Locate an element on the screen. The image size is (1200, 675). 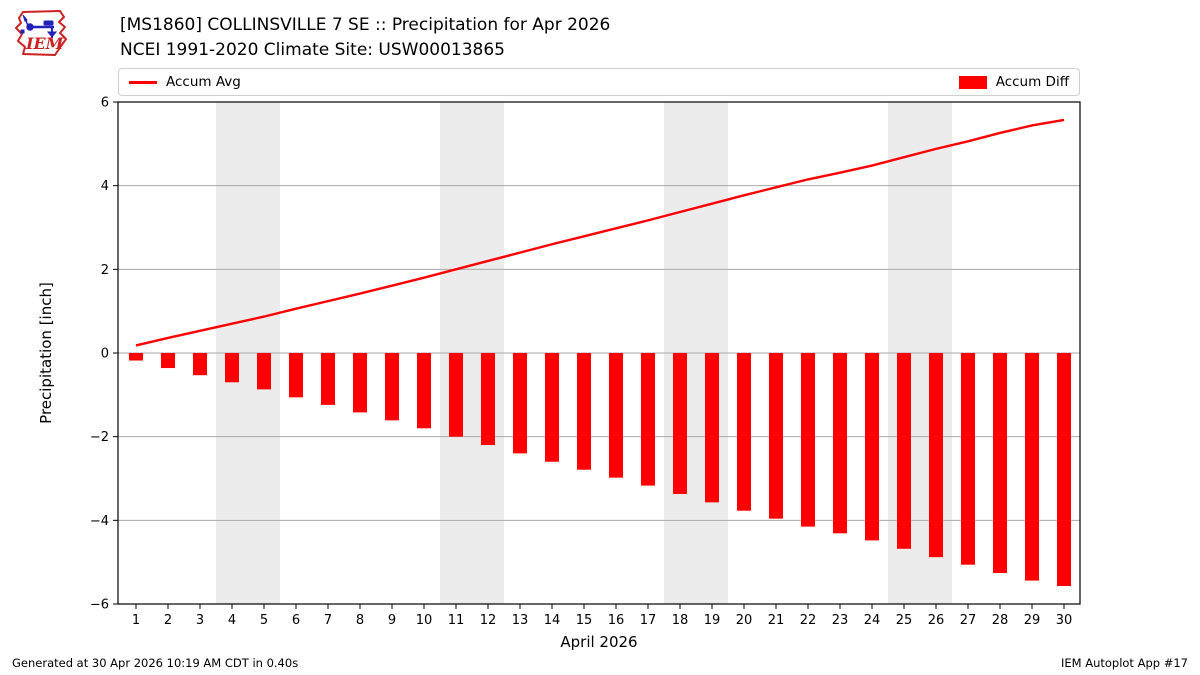
x-tick-label: 27 is located at coordinates (968, 620).